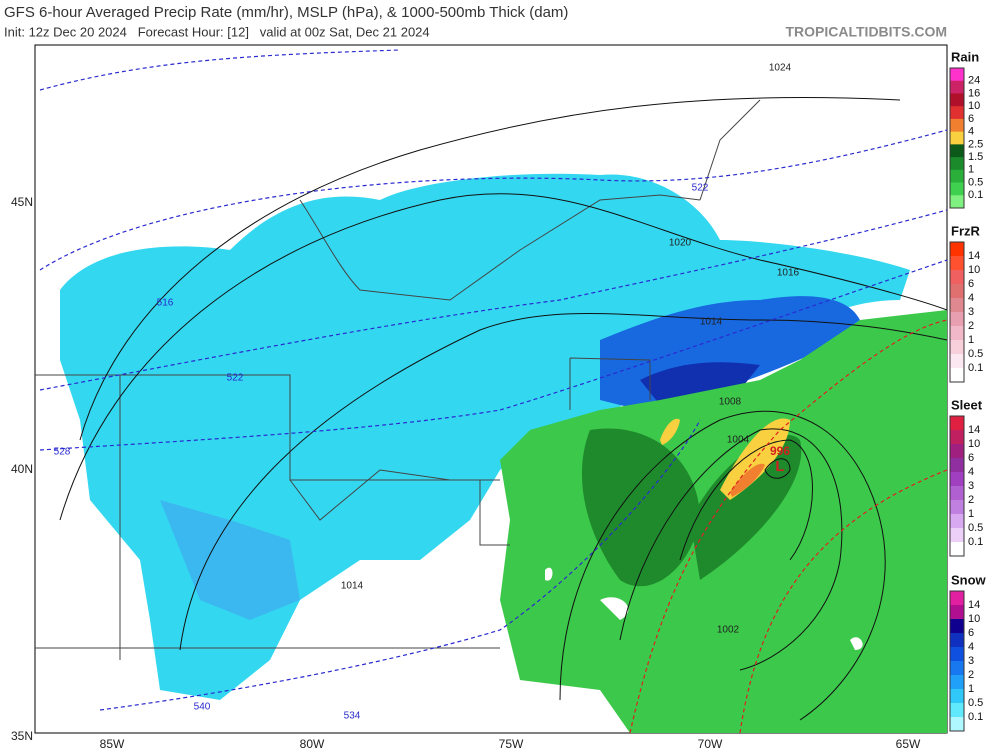  I want to click on colorbar-title: FrzR, so click(966, 230).